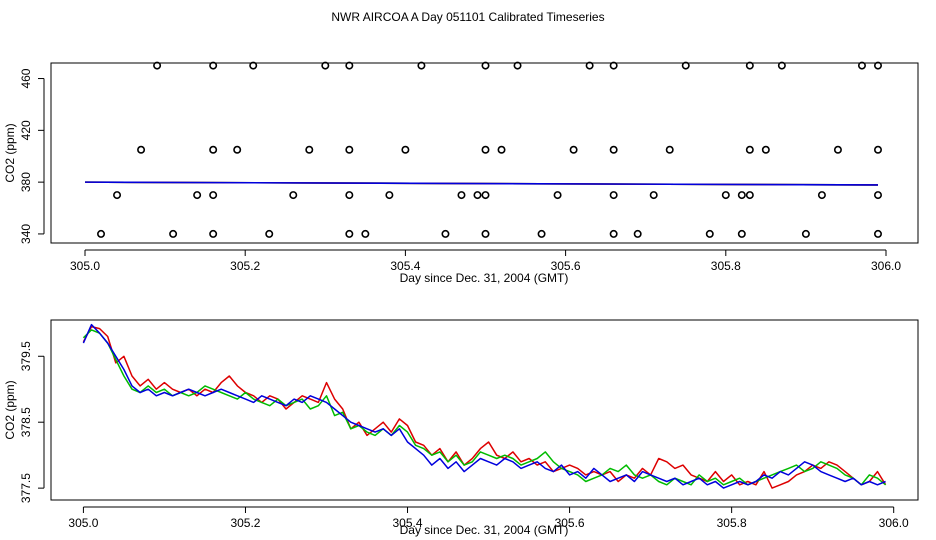  What do you see at coordinates (85, 266) in the screenshot?
I see `top-x-tick-label: 305.0` at bounding box center [85, 266].